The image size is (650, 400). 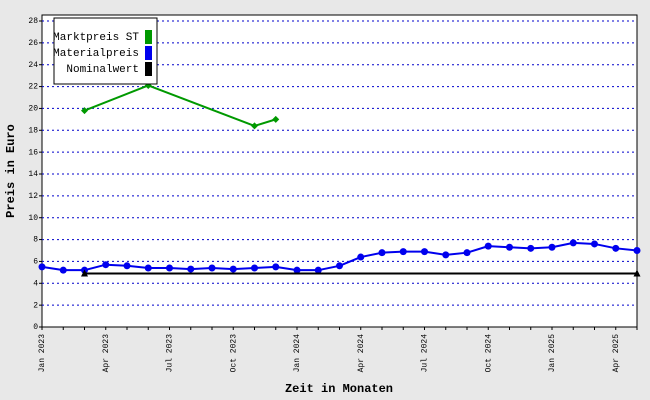 What do you see at coordinates (339, 389) in the screenshot?
I see `x-axis-title: Zeit in Monaten` at bounding box center [339, 389].